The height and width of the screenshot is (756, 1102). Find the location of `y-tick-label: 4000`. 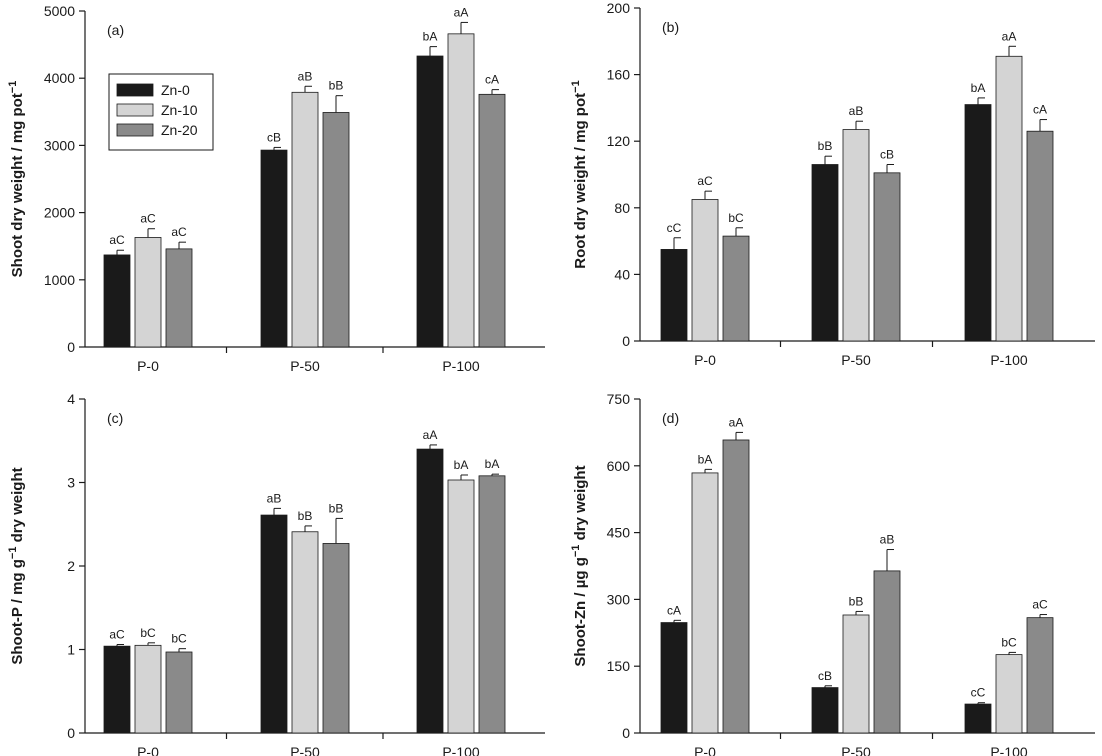

y-tick-label: 4000 is located at coordinates (59, 78).